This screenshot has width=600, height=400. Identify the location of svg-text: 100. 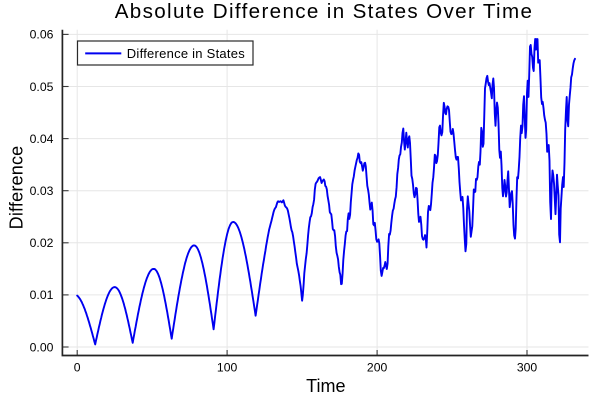
(227, 367).